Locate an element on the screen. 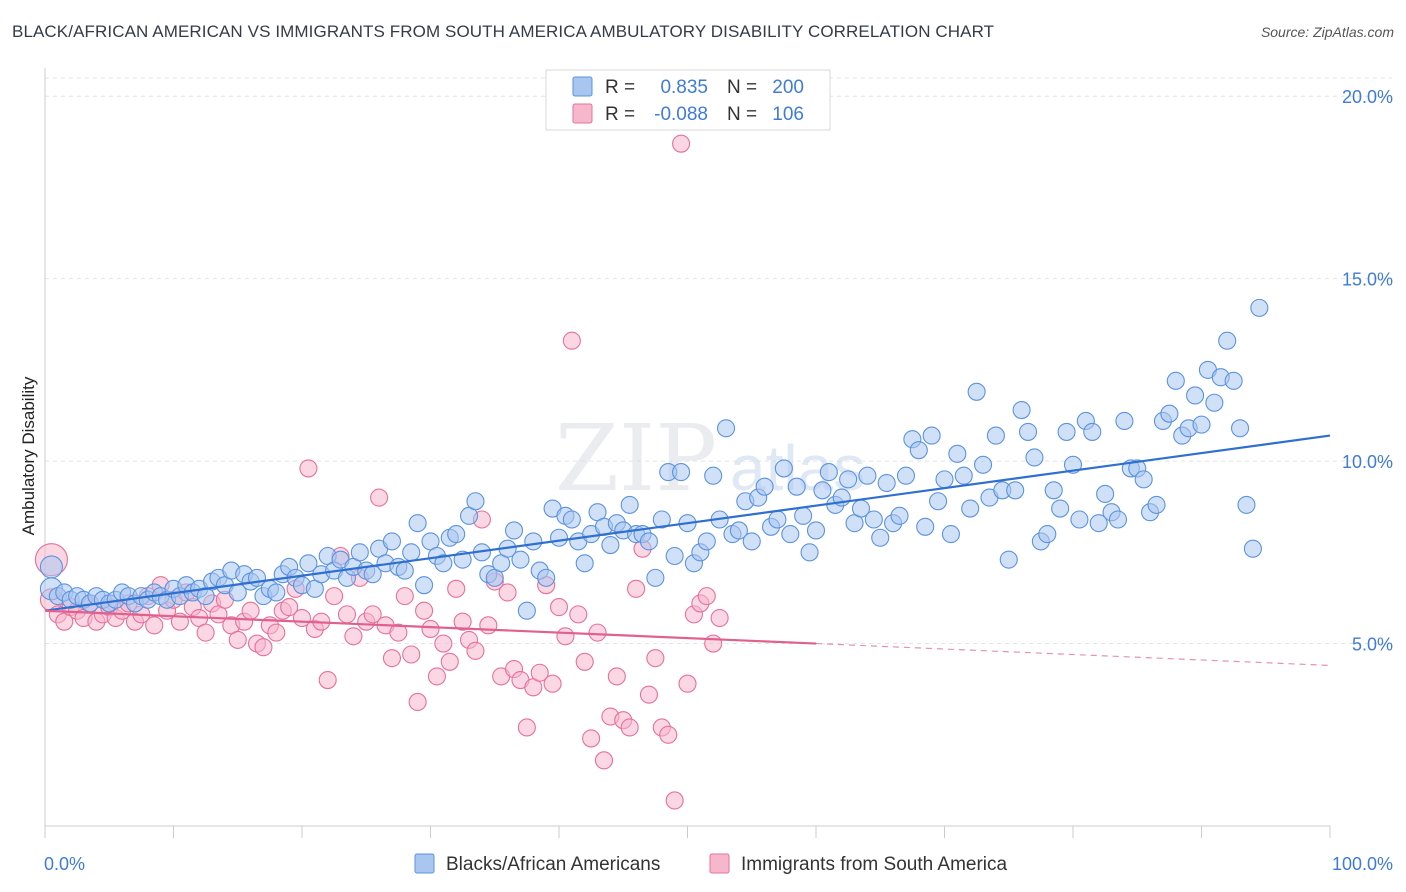 Image resolution: width=1406 pixels, height=892 pixels. y-tick-labels: 5.0% 10.0% 15.0% 20.0% is located at coordinates (1367, 370).